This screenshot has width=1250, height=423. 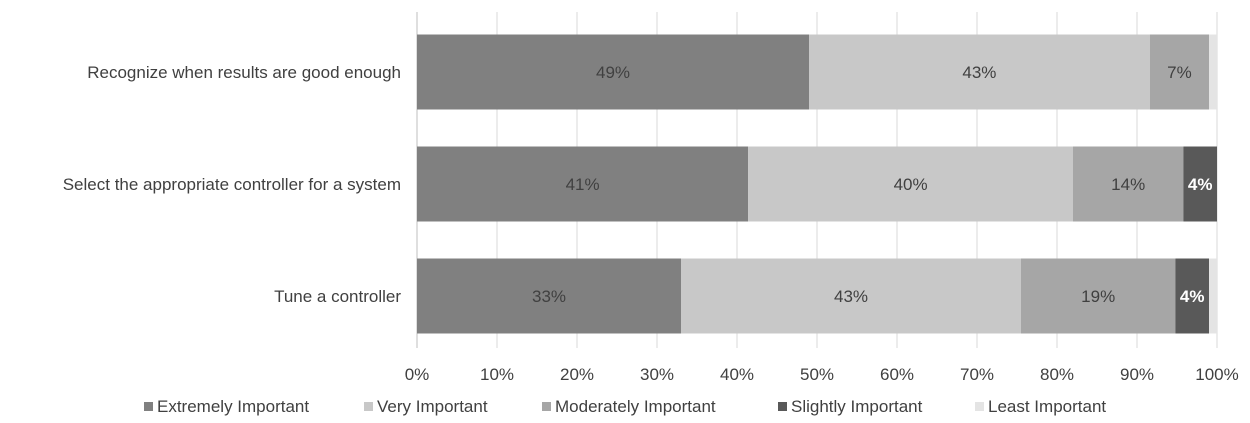 I want to click on data-label: 33%, so click(x=549, y=296).